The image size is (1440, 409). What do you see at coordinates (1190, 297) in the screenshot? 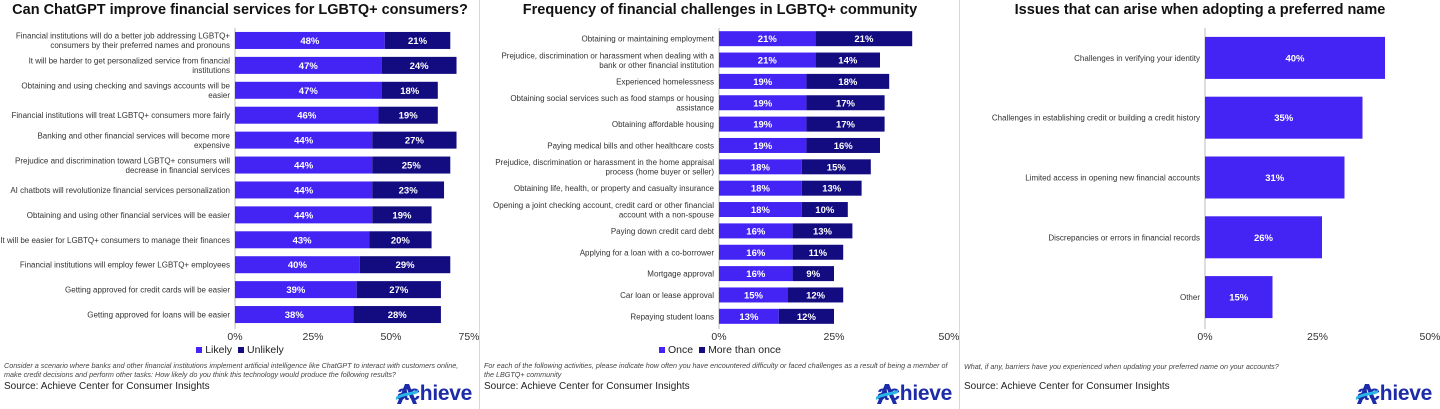
I see `category-label-line: Other` at bounding box center [1190, 297].